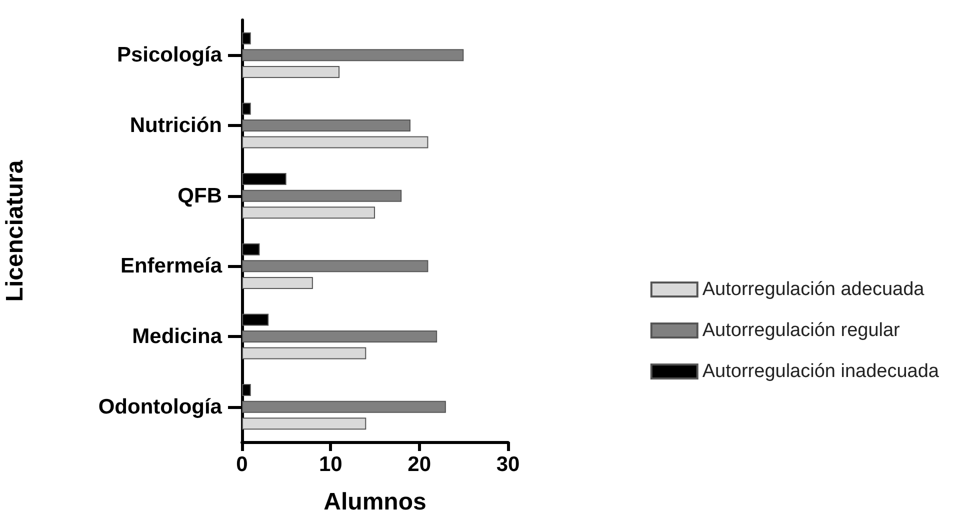 This screenshot has width=964, height=519. Describe the element at coordinates (801, 330) in the screenshot. I see `legend-label: Autorregulación regular` at that location.